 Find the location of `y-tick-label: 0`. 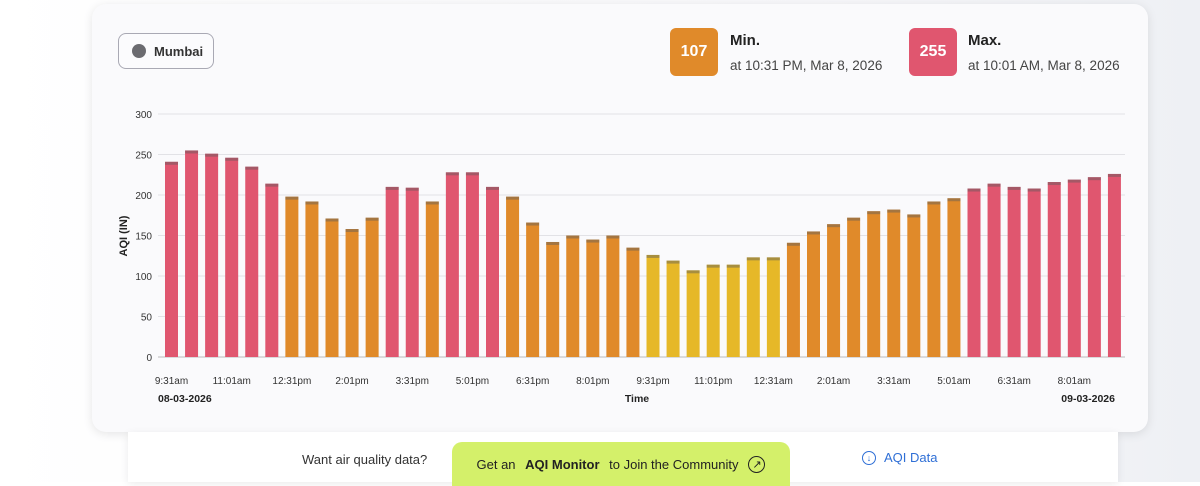

y-tick-label: 0 is located at coordinates (149, 358).